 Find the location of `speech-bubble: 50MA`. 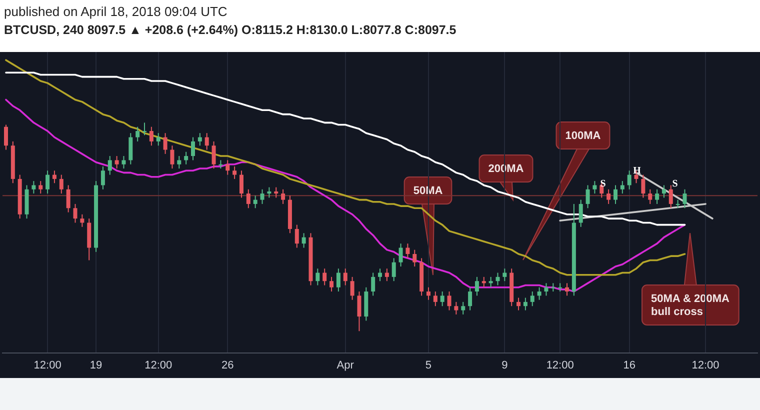

speech-bubble: 50MA is located at coordinates (428, 226).